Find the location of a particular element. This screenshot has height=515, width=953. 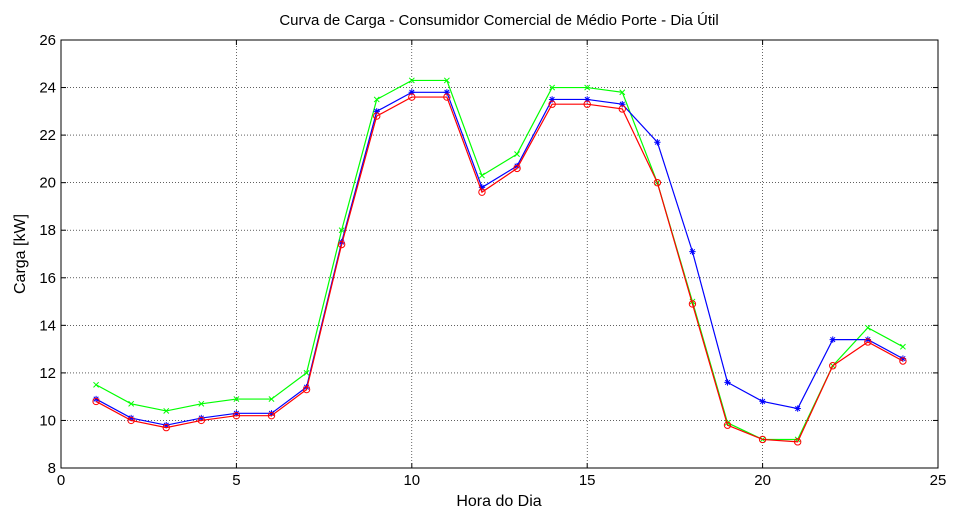

y-tick-label: 22 is located at coordinates (47, 135).